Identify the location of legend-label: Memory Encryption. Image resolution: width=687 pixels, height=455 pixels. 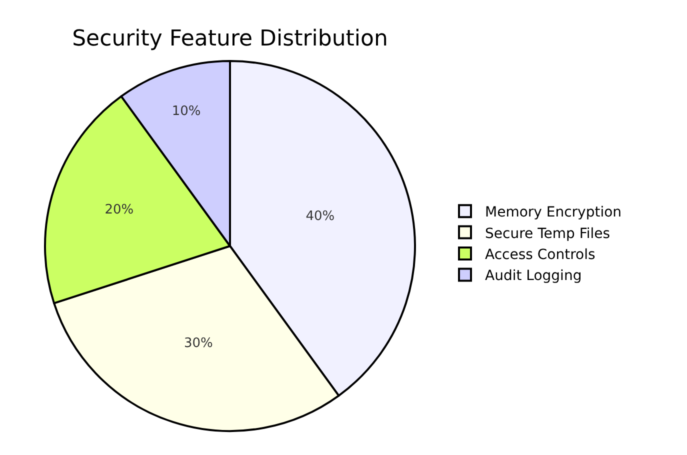
(553, 212).